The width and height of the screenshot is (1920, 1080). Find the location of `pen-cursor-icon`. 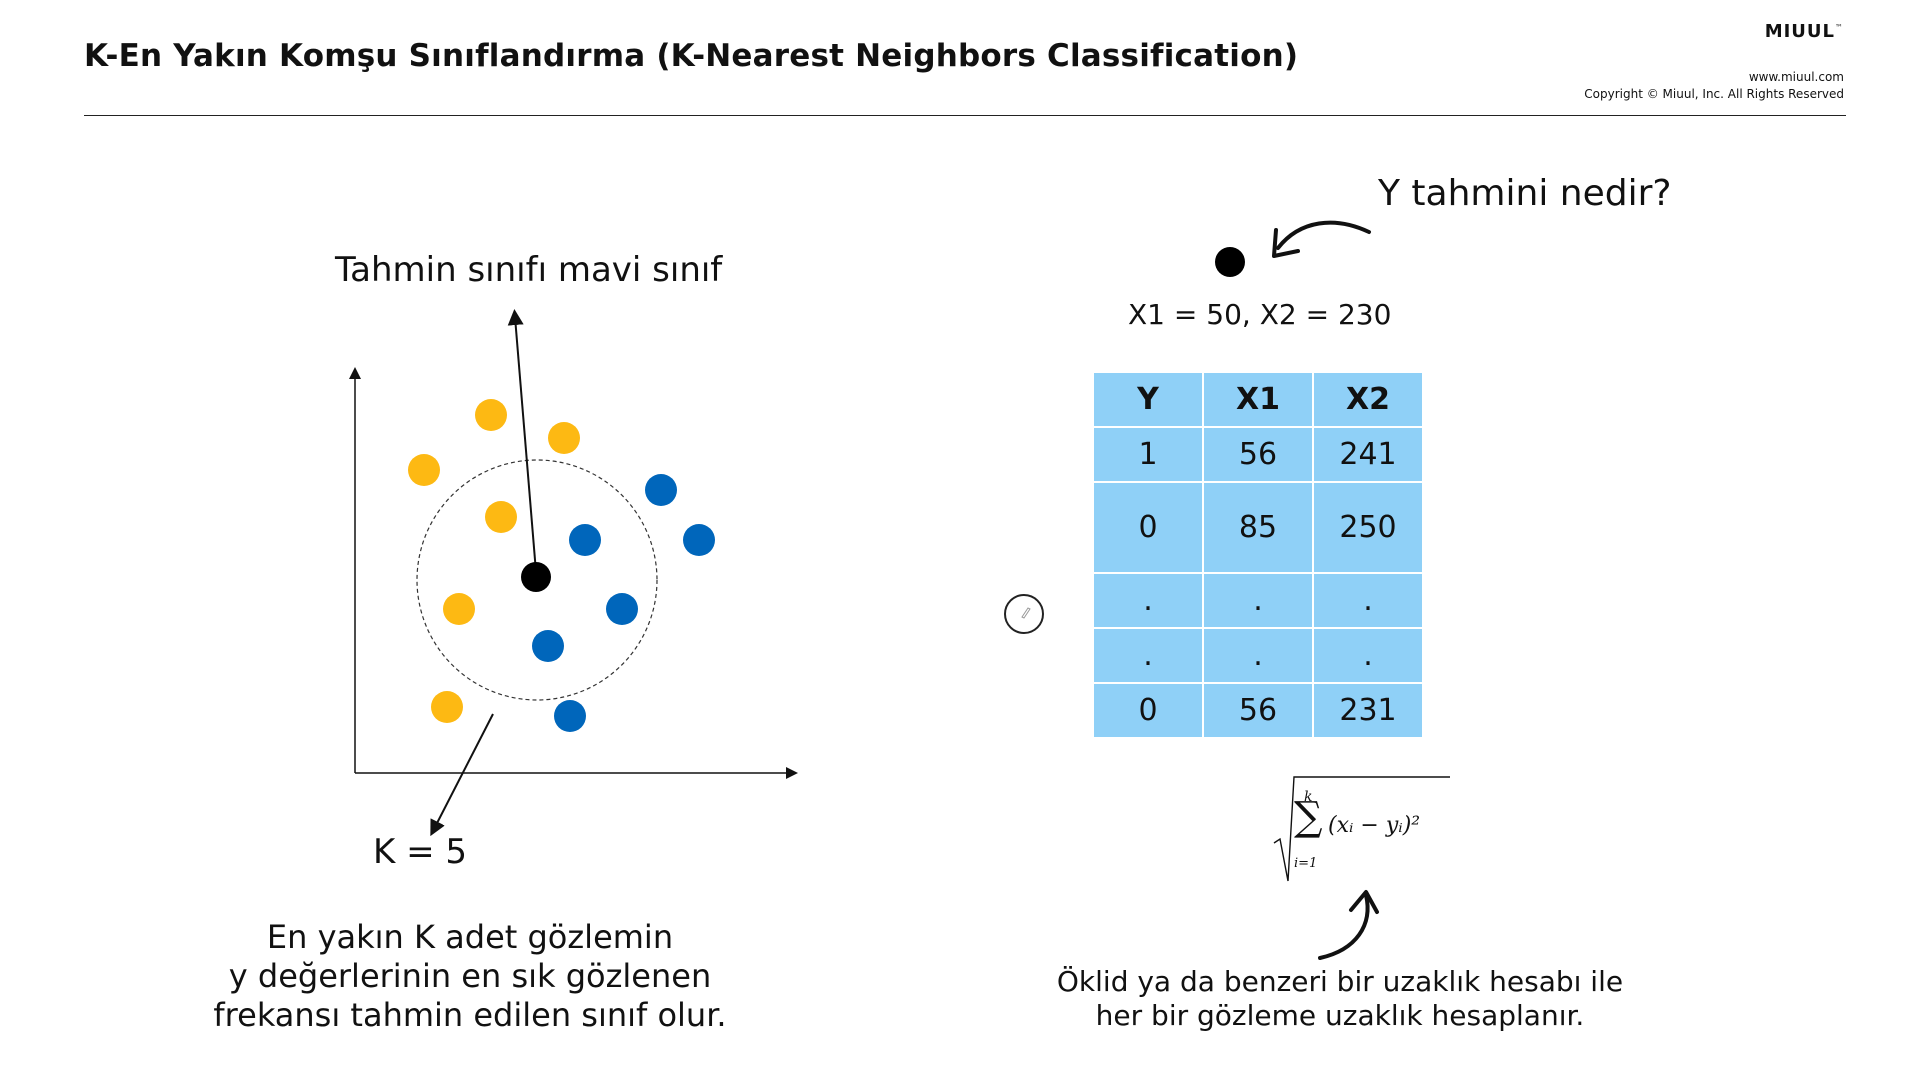

pen-cursor-icon is located at coordinates (1024, 614).